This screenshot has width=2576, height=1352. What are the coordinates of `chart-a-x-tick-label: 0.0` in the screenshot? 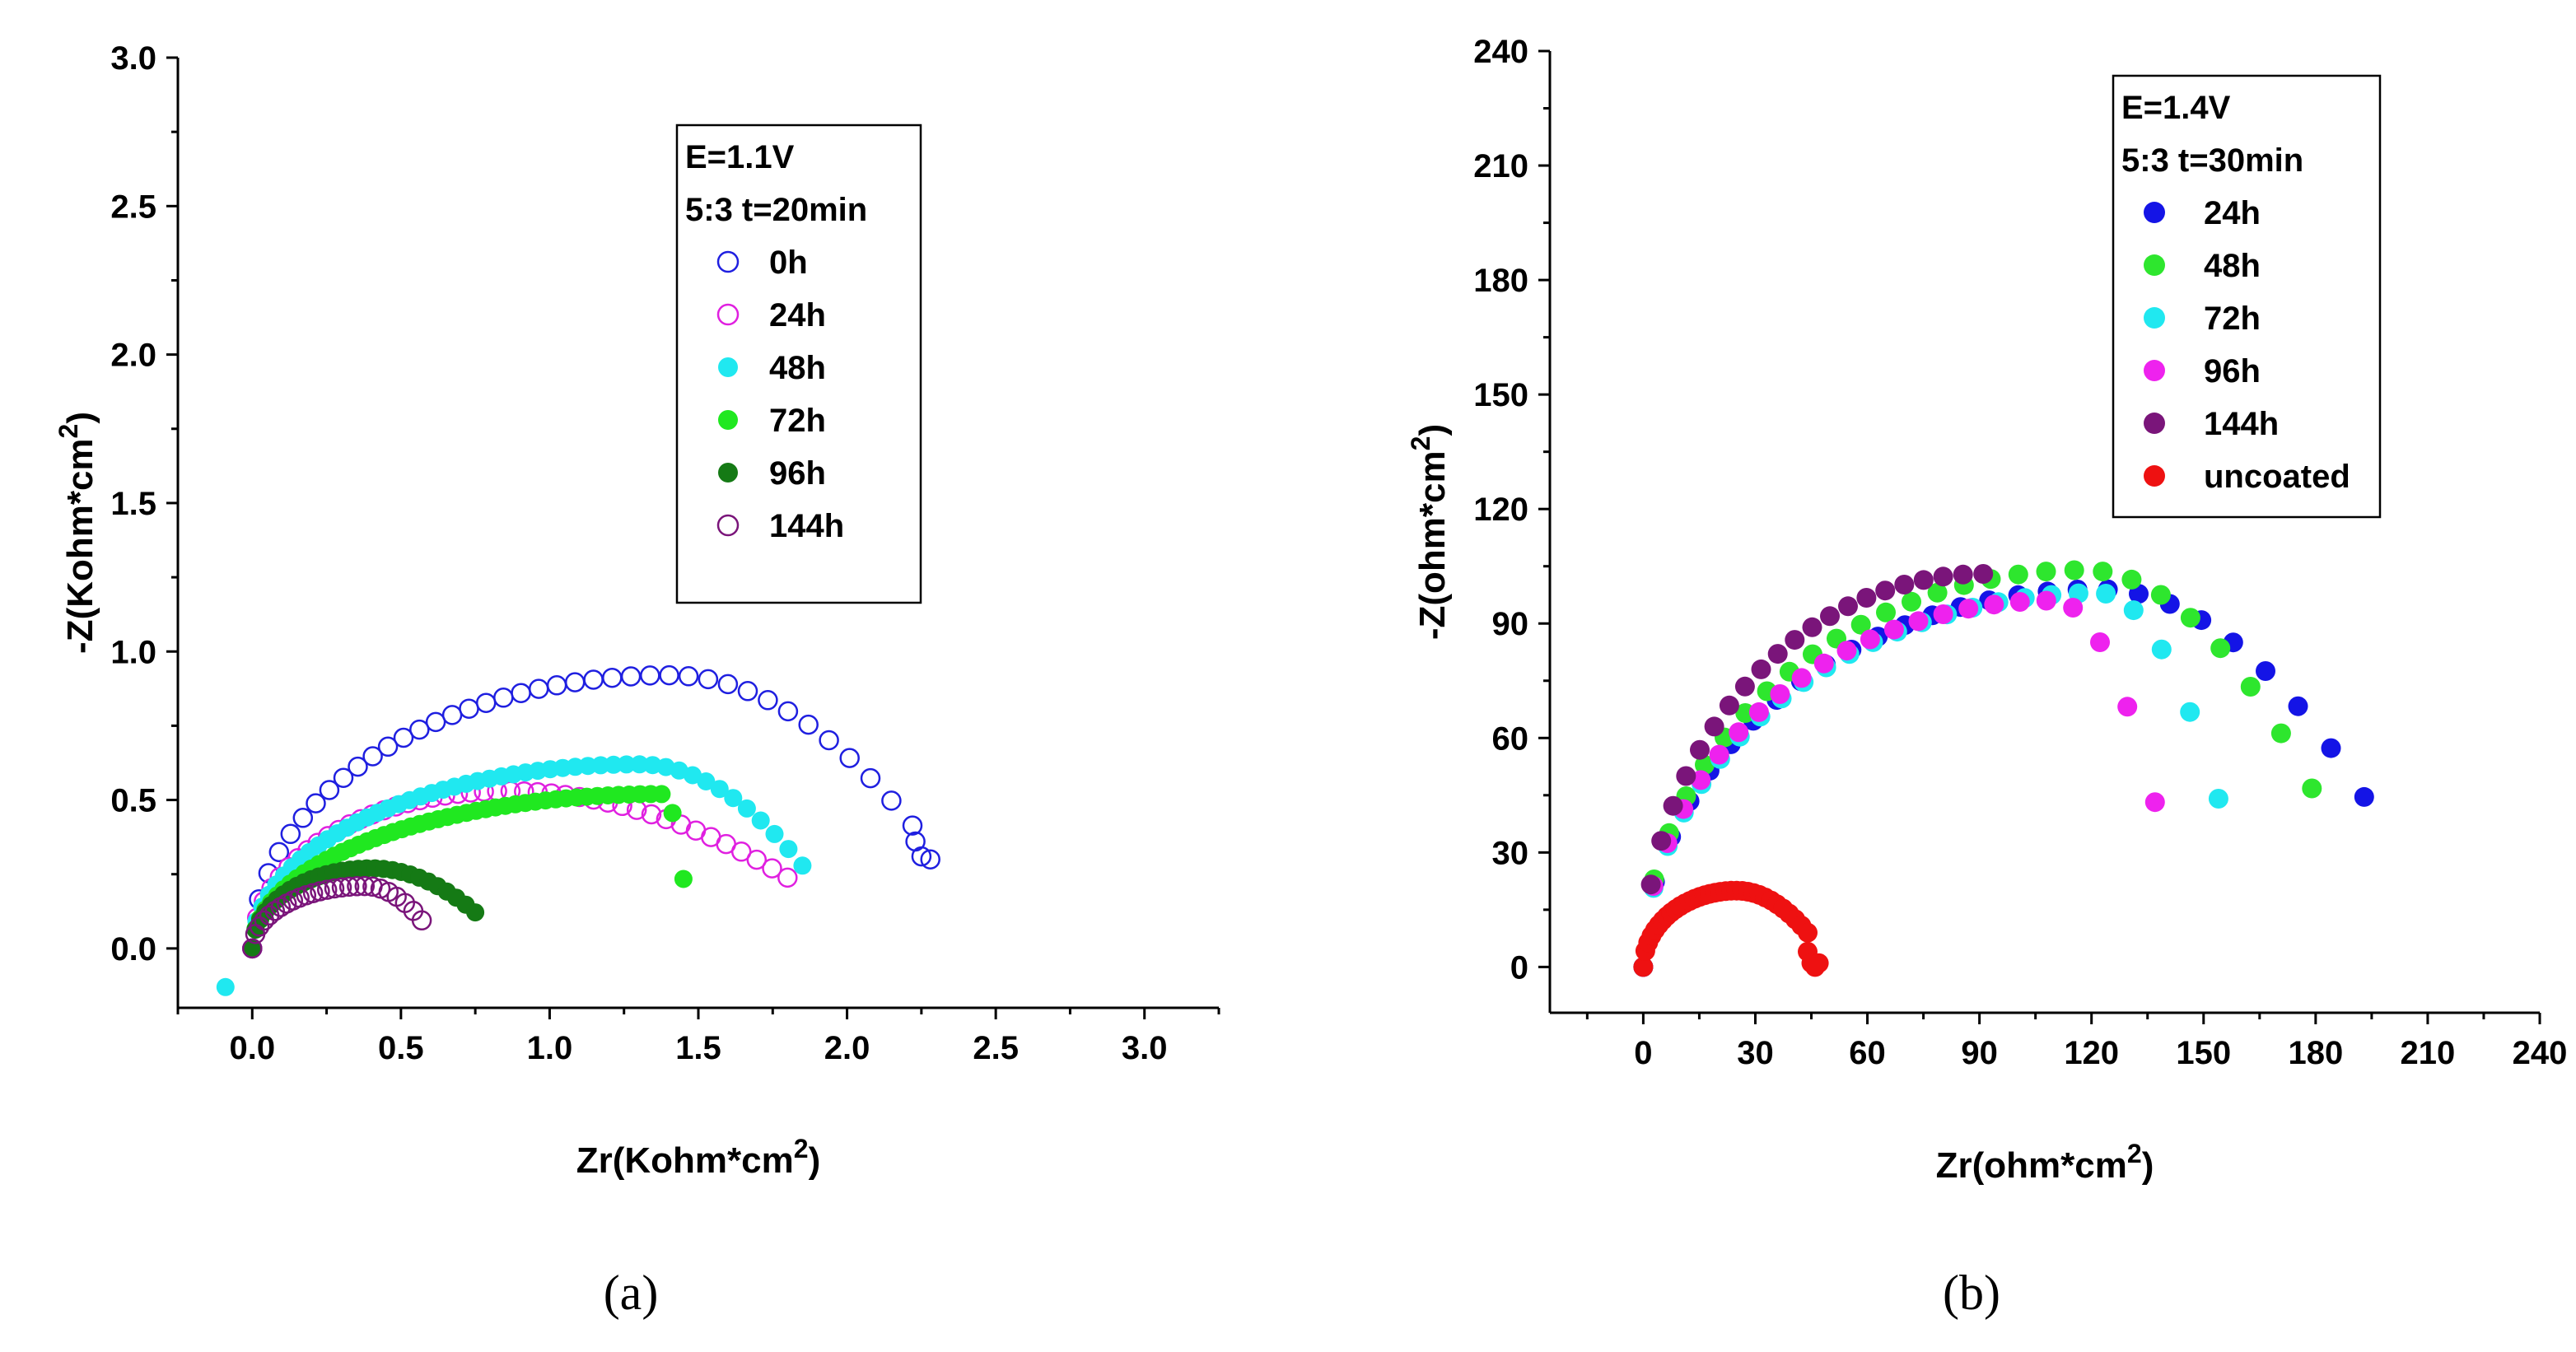 It's located at (252, 1048).